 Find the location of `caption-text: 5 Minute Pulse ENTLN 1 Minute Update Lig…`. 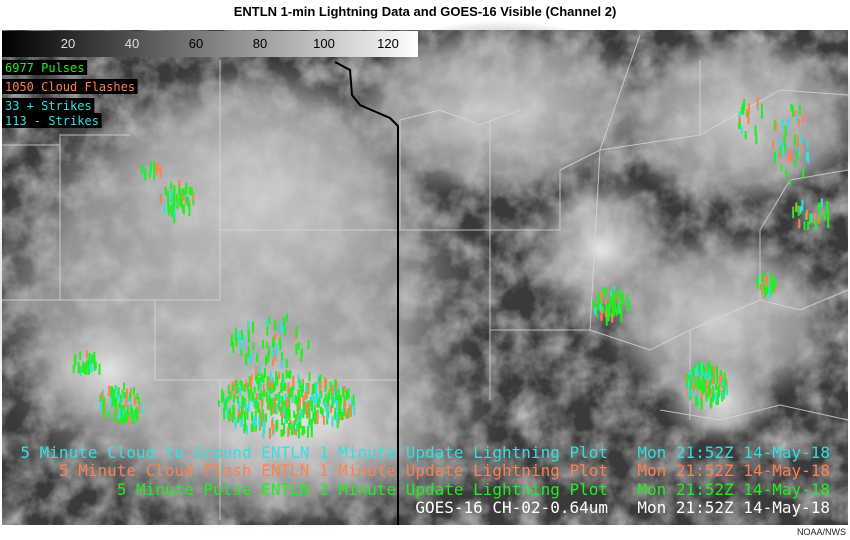

caption-text: 5 Minute Pulse ENTLN 1 Minute Update Lig… is located at coordinates (362, 489).